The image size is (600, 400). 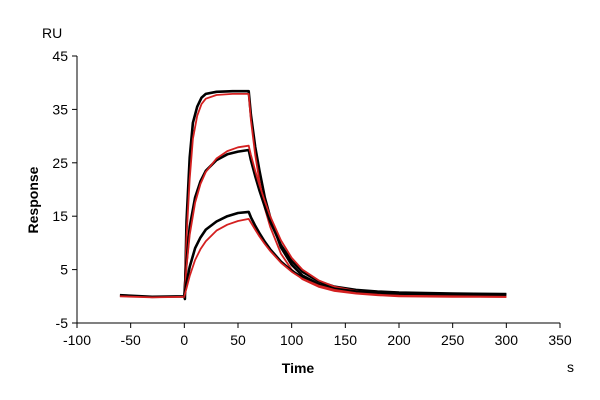 I want to click on y-tick-label: 35, so click(x=60, y=109).